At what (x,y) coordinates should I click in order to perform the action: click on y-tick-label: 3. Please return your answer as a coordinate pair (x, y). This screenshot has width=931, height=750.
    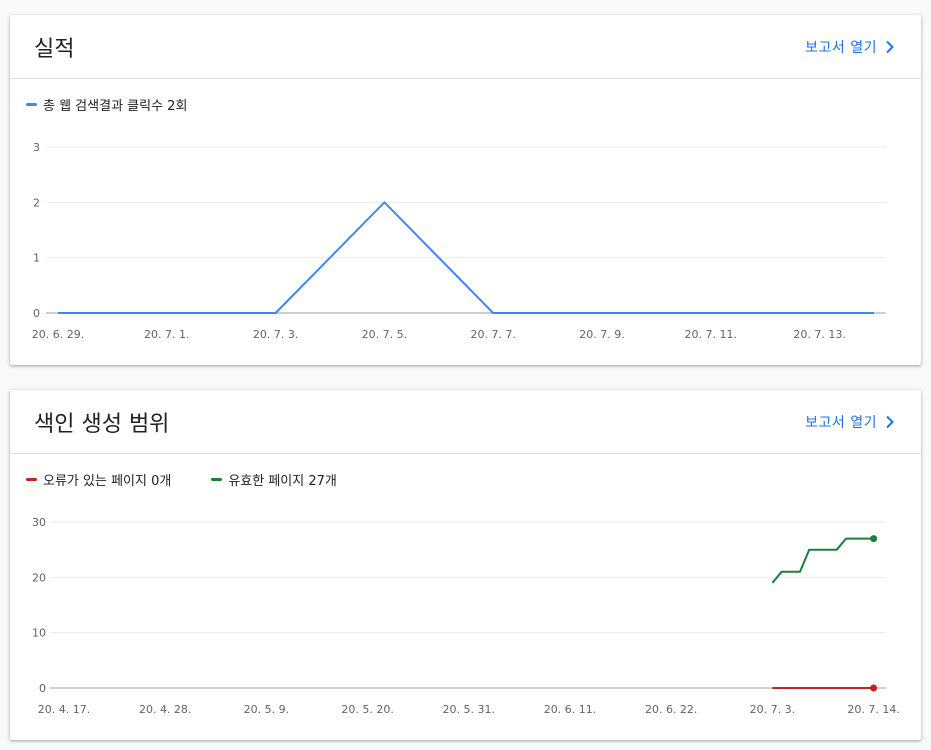
    Looking at the image, I should click on (36, 147).